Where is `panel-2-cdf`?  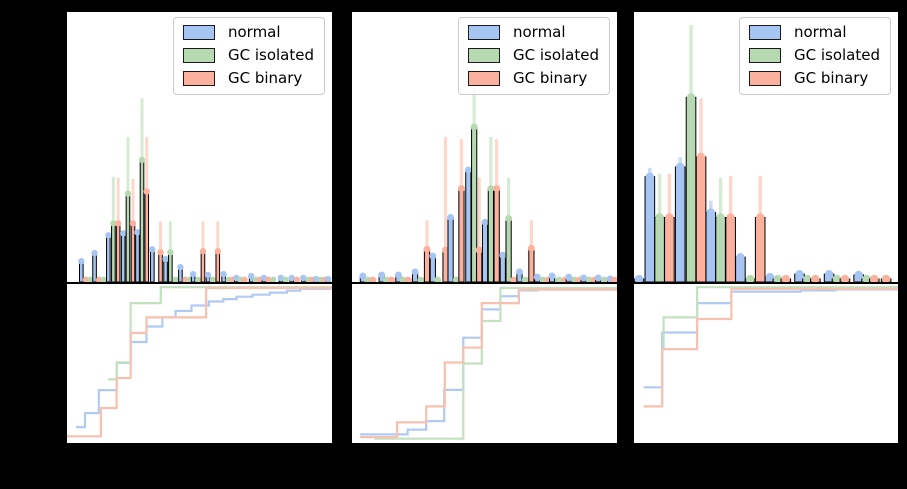 panel-2-cdf is located at coordinates (484, 364).